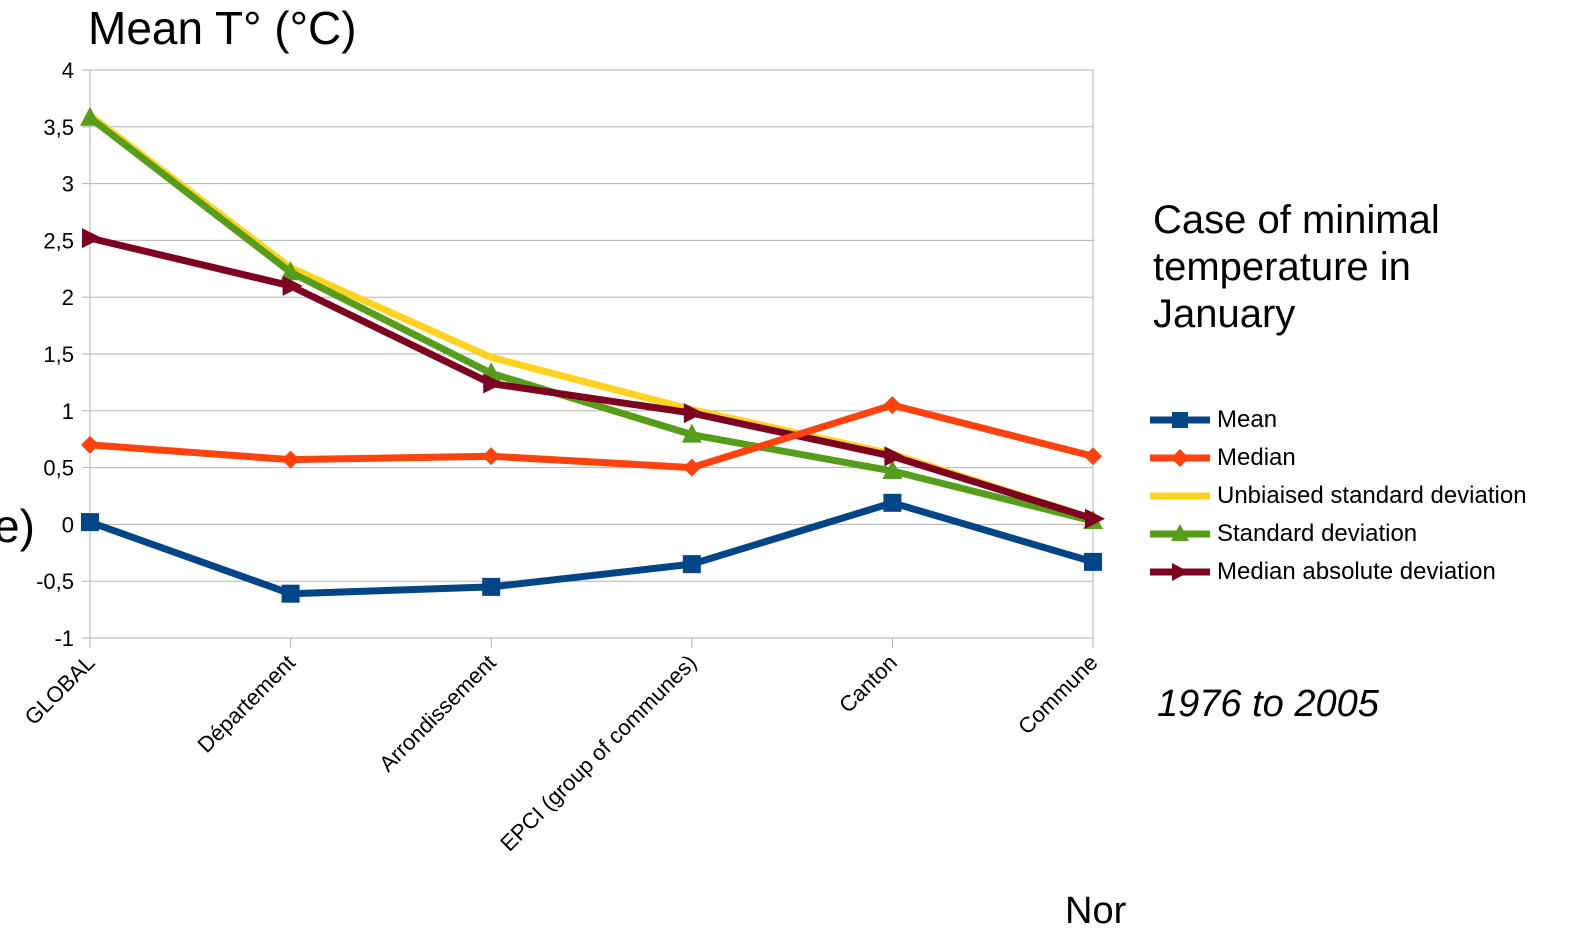 The image size is (1580, 933). What do you see at coordinates (1256, 457) in the screenshot?
I see `legend-label-median: Median` at bounding box center [1256, 457].